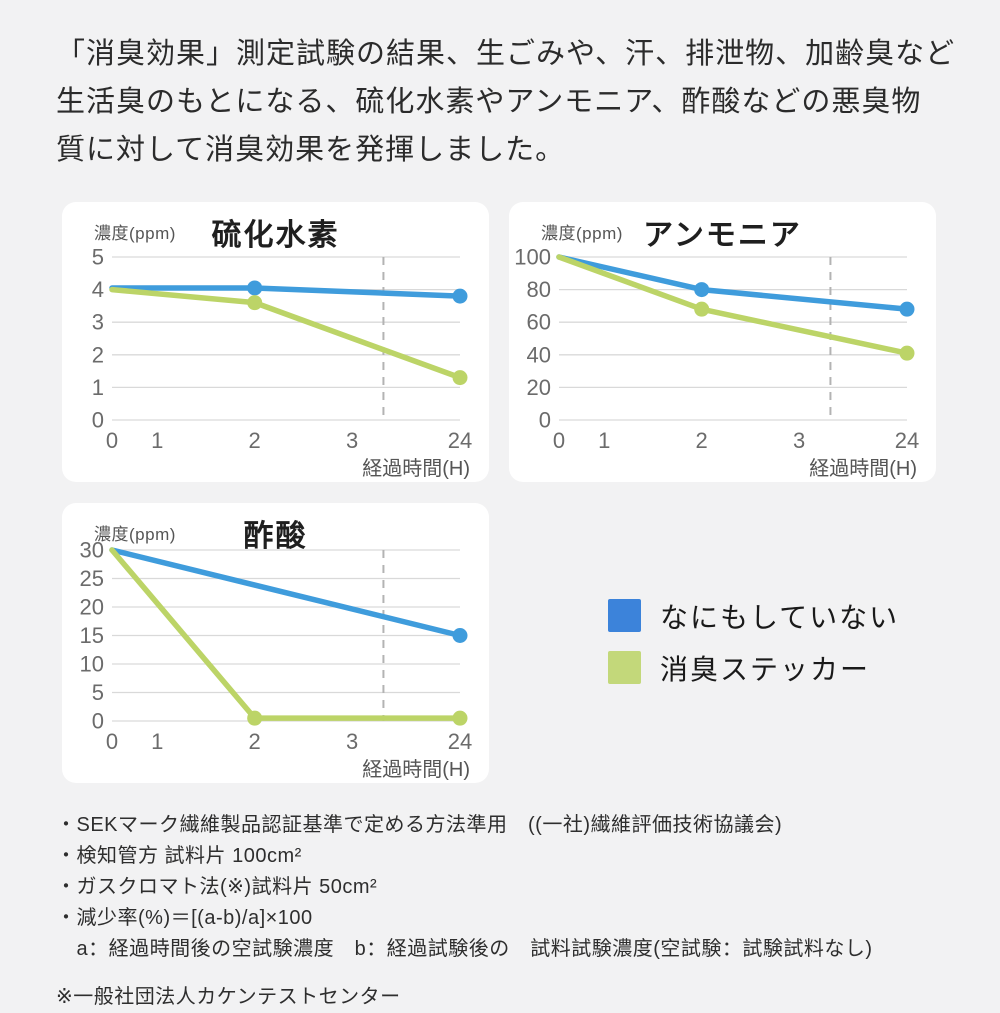  I want to click on y-tick-label: 1, so click(98, 387).